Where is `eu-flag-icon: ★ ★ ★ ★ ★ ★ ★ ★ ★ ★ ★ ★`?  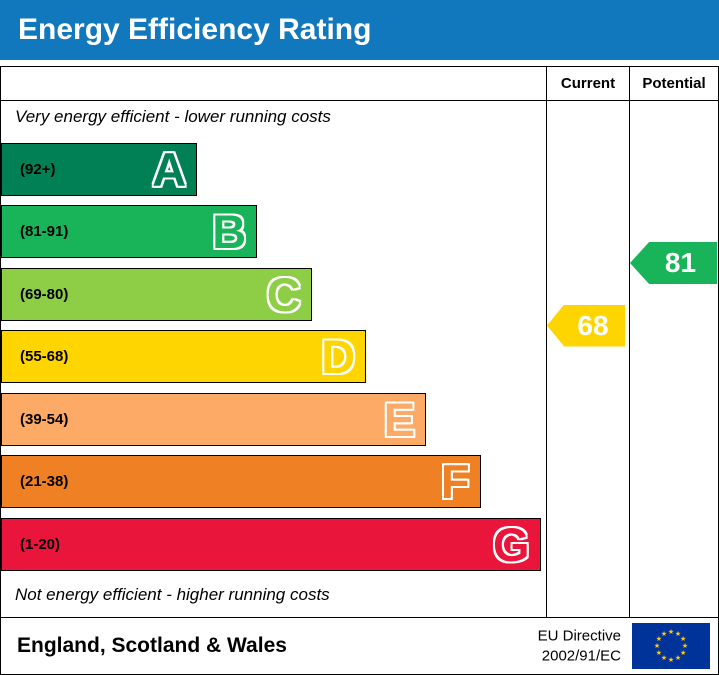 eu-flag-icon: ★ ★ ★ ★ ★ ★ ★ ★ ★ ★ ★ ★ is located at coordinates (671, 646).